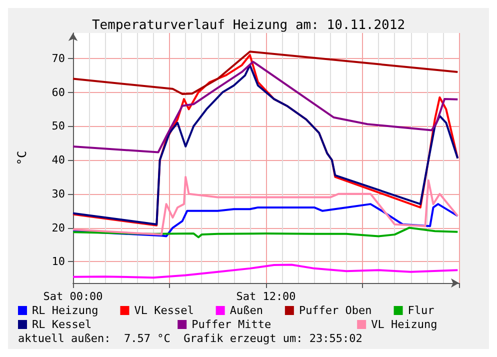  What do you see at coordinates (232, 324) in the screenshot?
I see `legend-label: Puffer Mitte` at bounding box center [232, 324].